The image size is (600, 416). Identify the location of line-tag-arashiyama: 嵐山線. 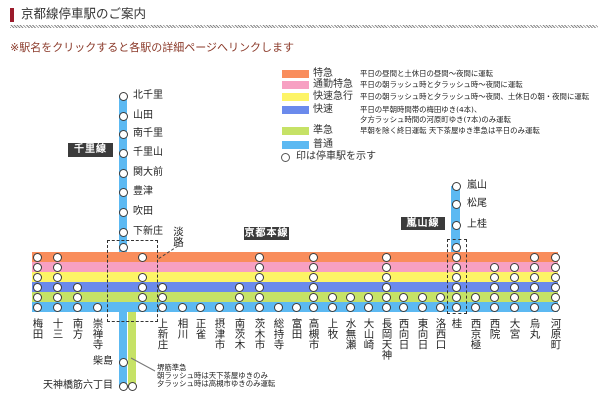
(423, 223).